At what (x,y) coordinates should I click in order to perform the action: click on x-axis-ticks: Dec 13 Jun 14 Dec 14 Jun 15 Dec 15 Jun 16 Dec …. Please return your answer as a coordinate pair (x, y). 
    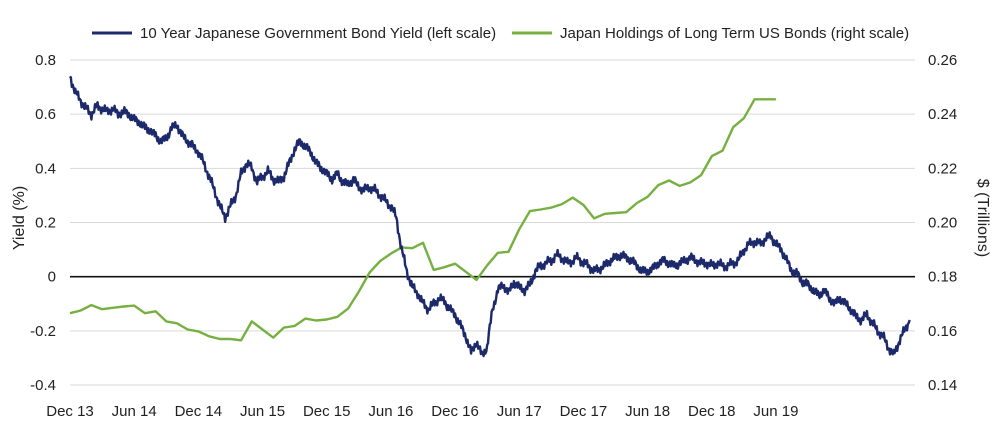
    Looking at the image, I should click on (422, 411).